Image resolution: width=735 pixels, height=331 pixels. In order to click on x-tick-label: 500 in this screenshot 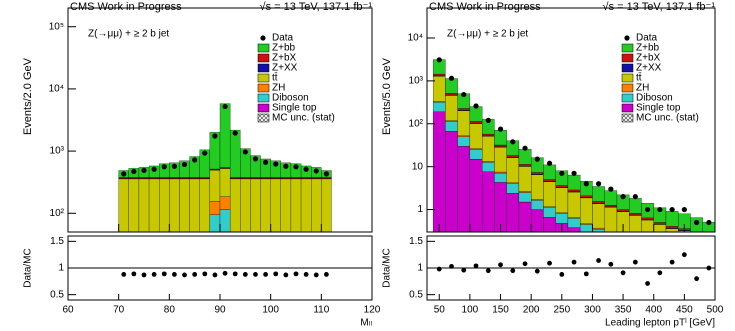, I will do `click(715, 310)`.